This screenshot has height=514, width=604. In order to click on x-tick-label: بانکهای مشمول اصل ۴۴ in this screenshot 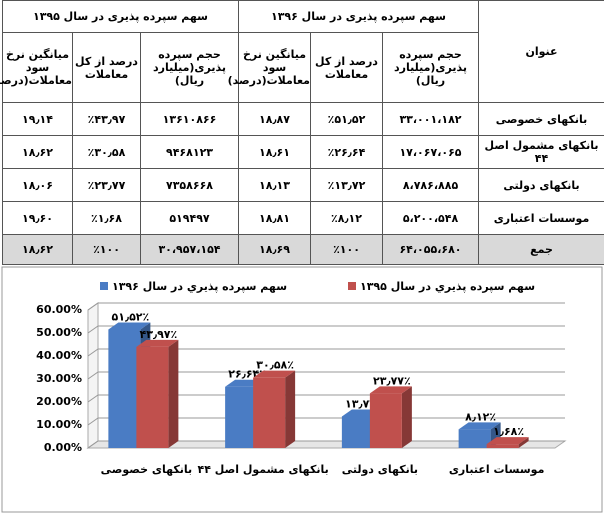, I will do `click(263, 469)`.